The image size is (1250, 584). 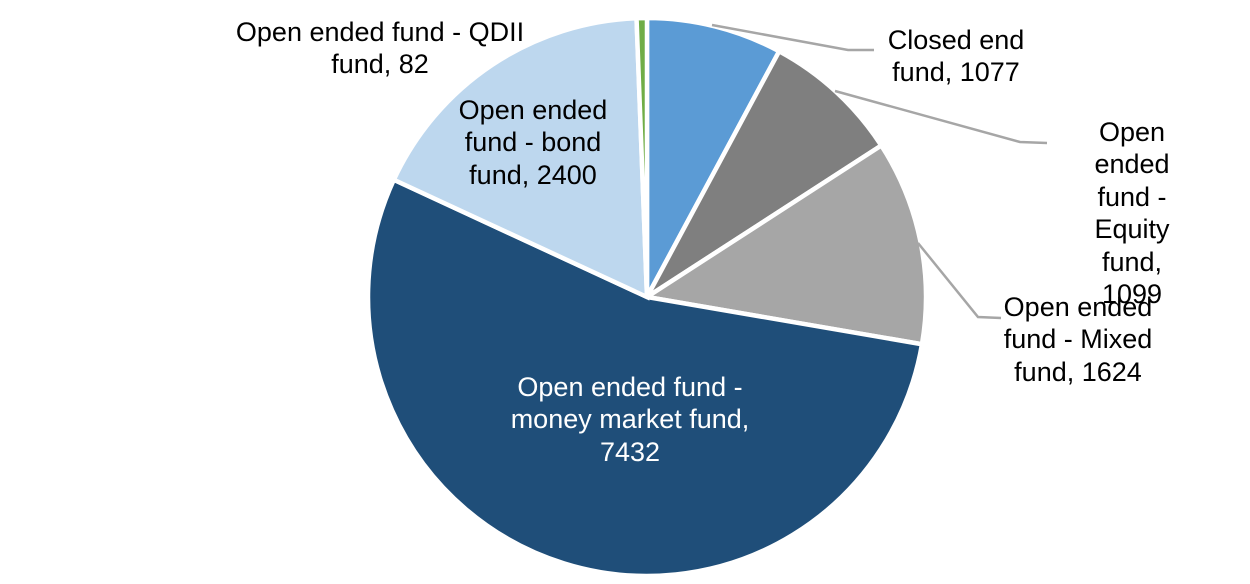 I want to click on leader-line-equity-fund, so click(x=941, y=117).